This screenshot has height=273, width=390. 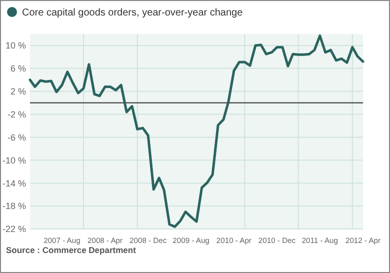 I want to click on y-tick-label: -2 %, so click(x=16, y=114).